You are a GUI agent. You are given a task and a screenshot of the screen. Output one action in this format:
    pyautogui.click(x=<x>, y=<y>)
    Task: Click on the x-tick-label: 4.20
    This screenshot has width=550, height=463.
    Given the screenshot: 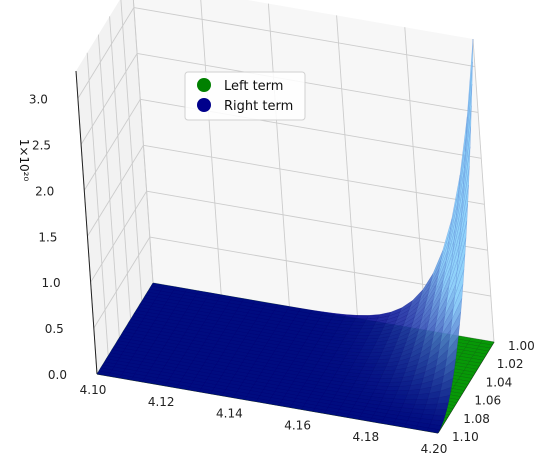 What is the action you would take?
    pyautogui.click(x=434, y=449)
    